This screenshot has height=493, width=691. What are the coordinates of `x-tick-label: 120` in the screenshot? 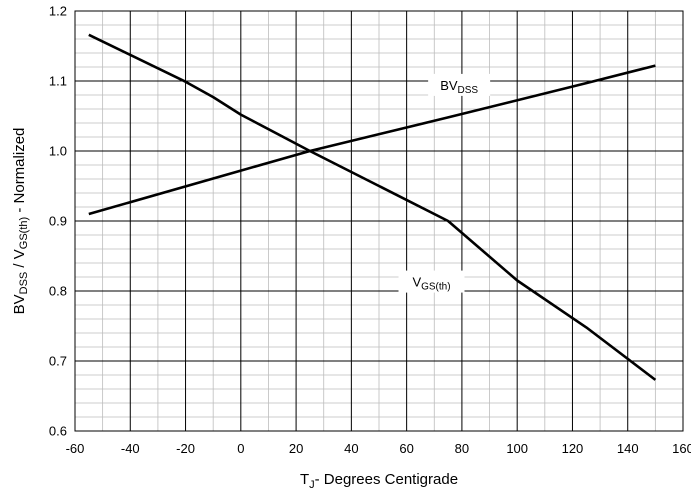 It's located at (573, 448).